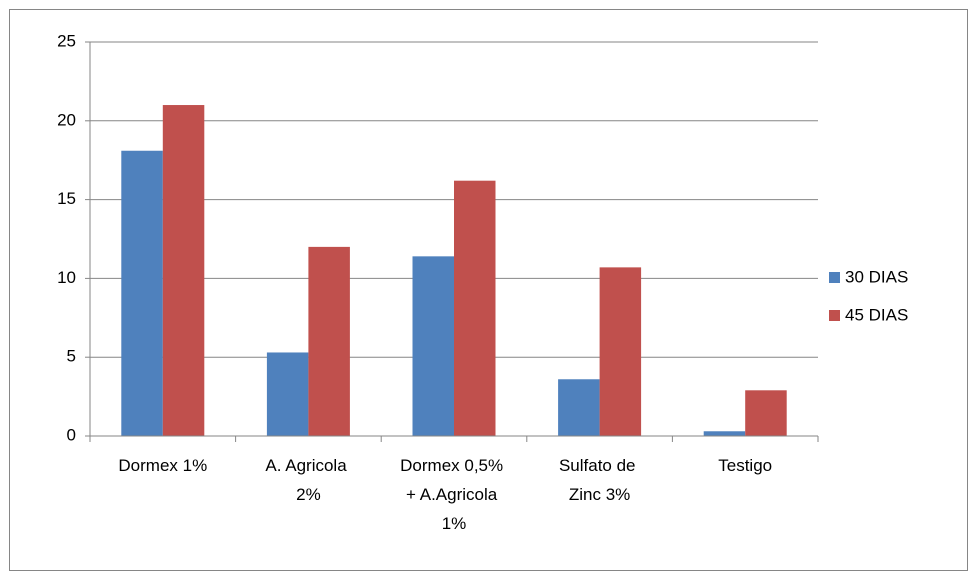  I want to click on x-tick-label: Dormex 1%, so click(162, 465).